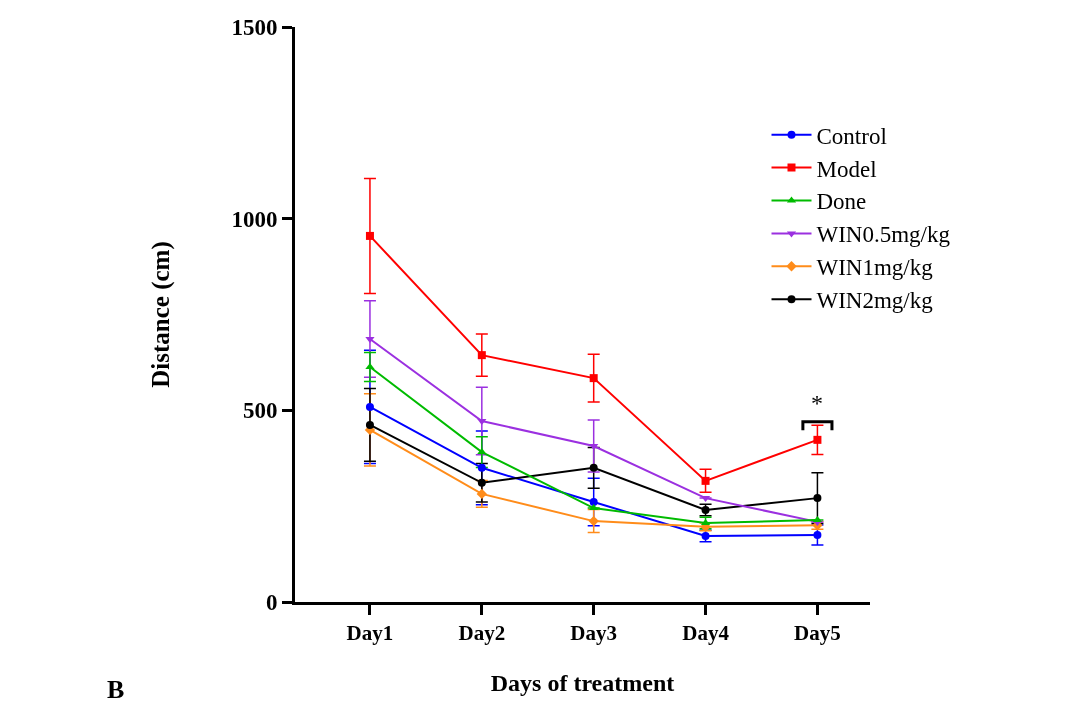  What do you see at coordinates (271, 603) in the screenshot?
I see `y-tick-label: 0` at bounding box center [271, 603].